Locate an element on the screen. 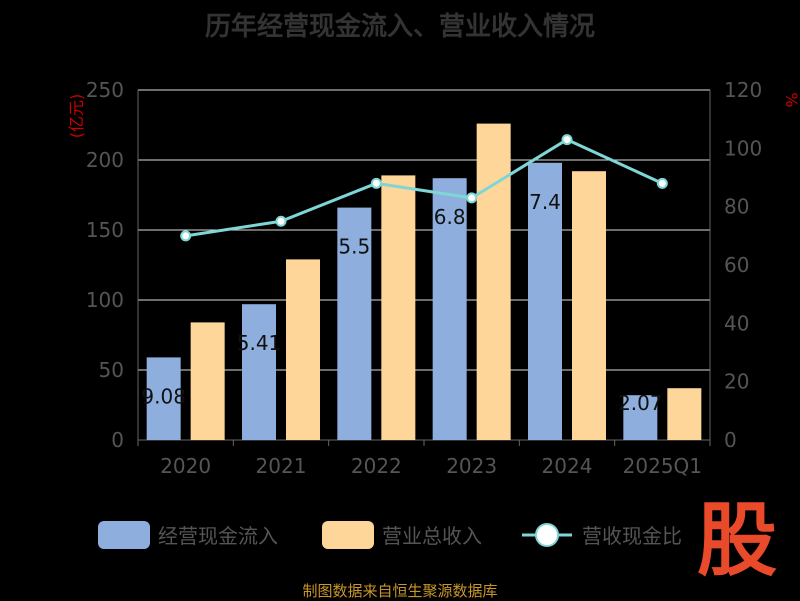 Image resolution: width=800 pixels, height=601 pixels. legend-swatch-revenue is located at coordinates (348, 535).